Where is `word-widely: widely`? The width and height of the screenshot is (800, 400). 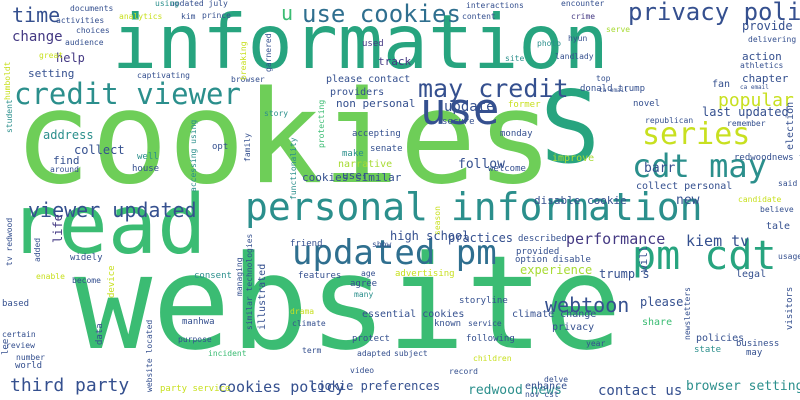
word-widely: widely is located at coordinates (86, 258).